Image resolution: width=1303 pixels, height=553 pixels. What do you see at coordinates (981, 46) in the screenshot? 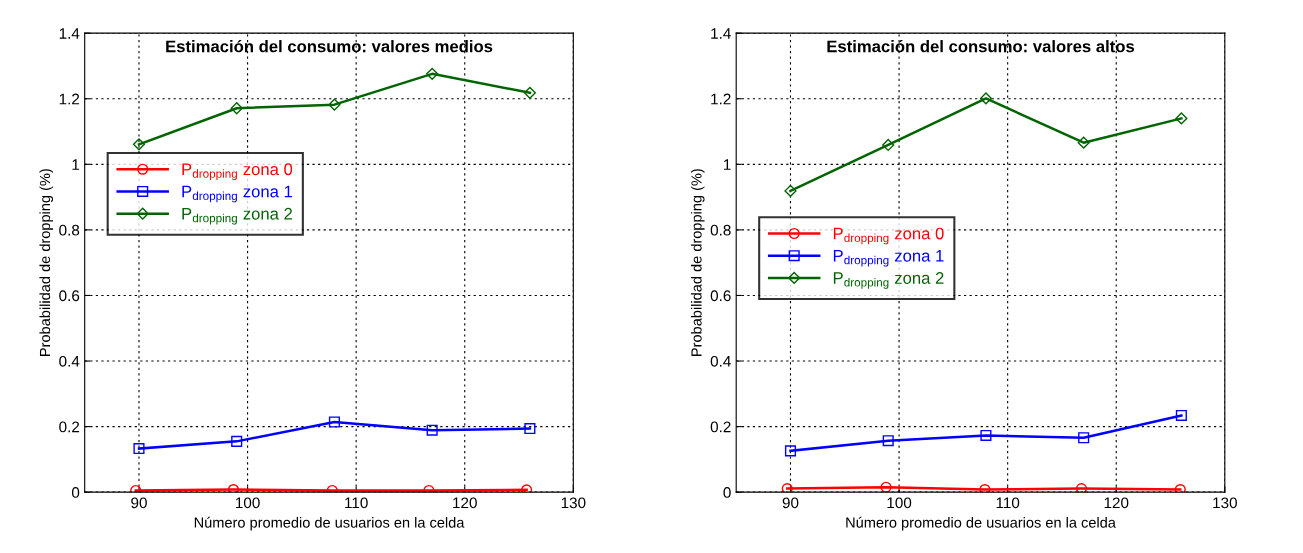
I see `chart-title: Estimación del consumo: valores altos` at bounding box center [981, 46].